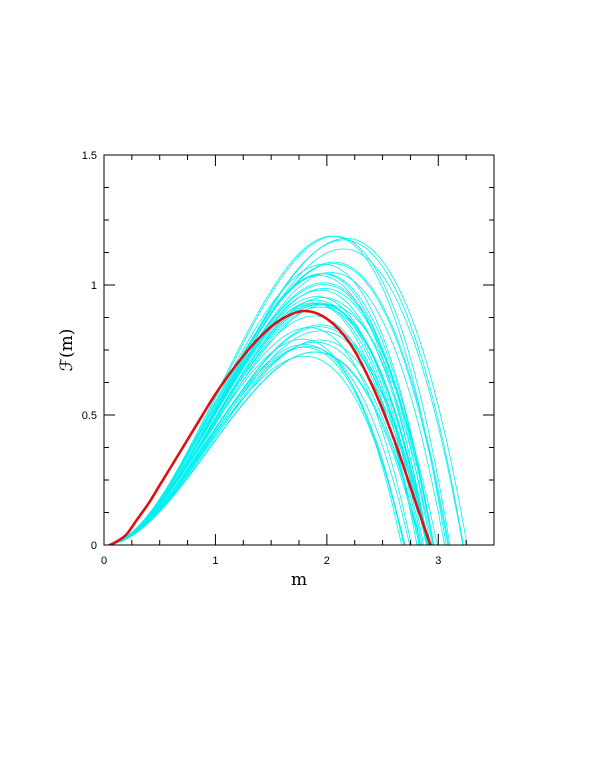  What do you see at coordinates (327, 561) in the screenshot?
I see `x-tick-label: 2` at bounding box center [327, 561].